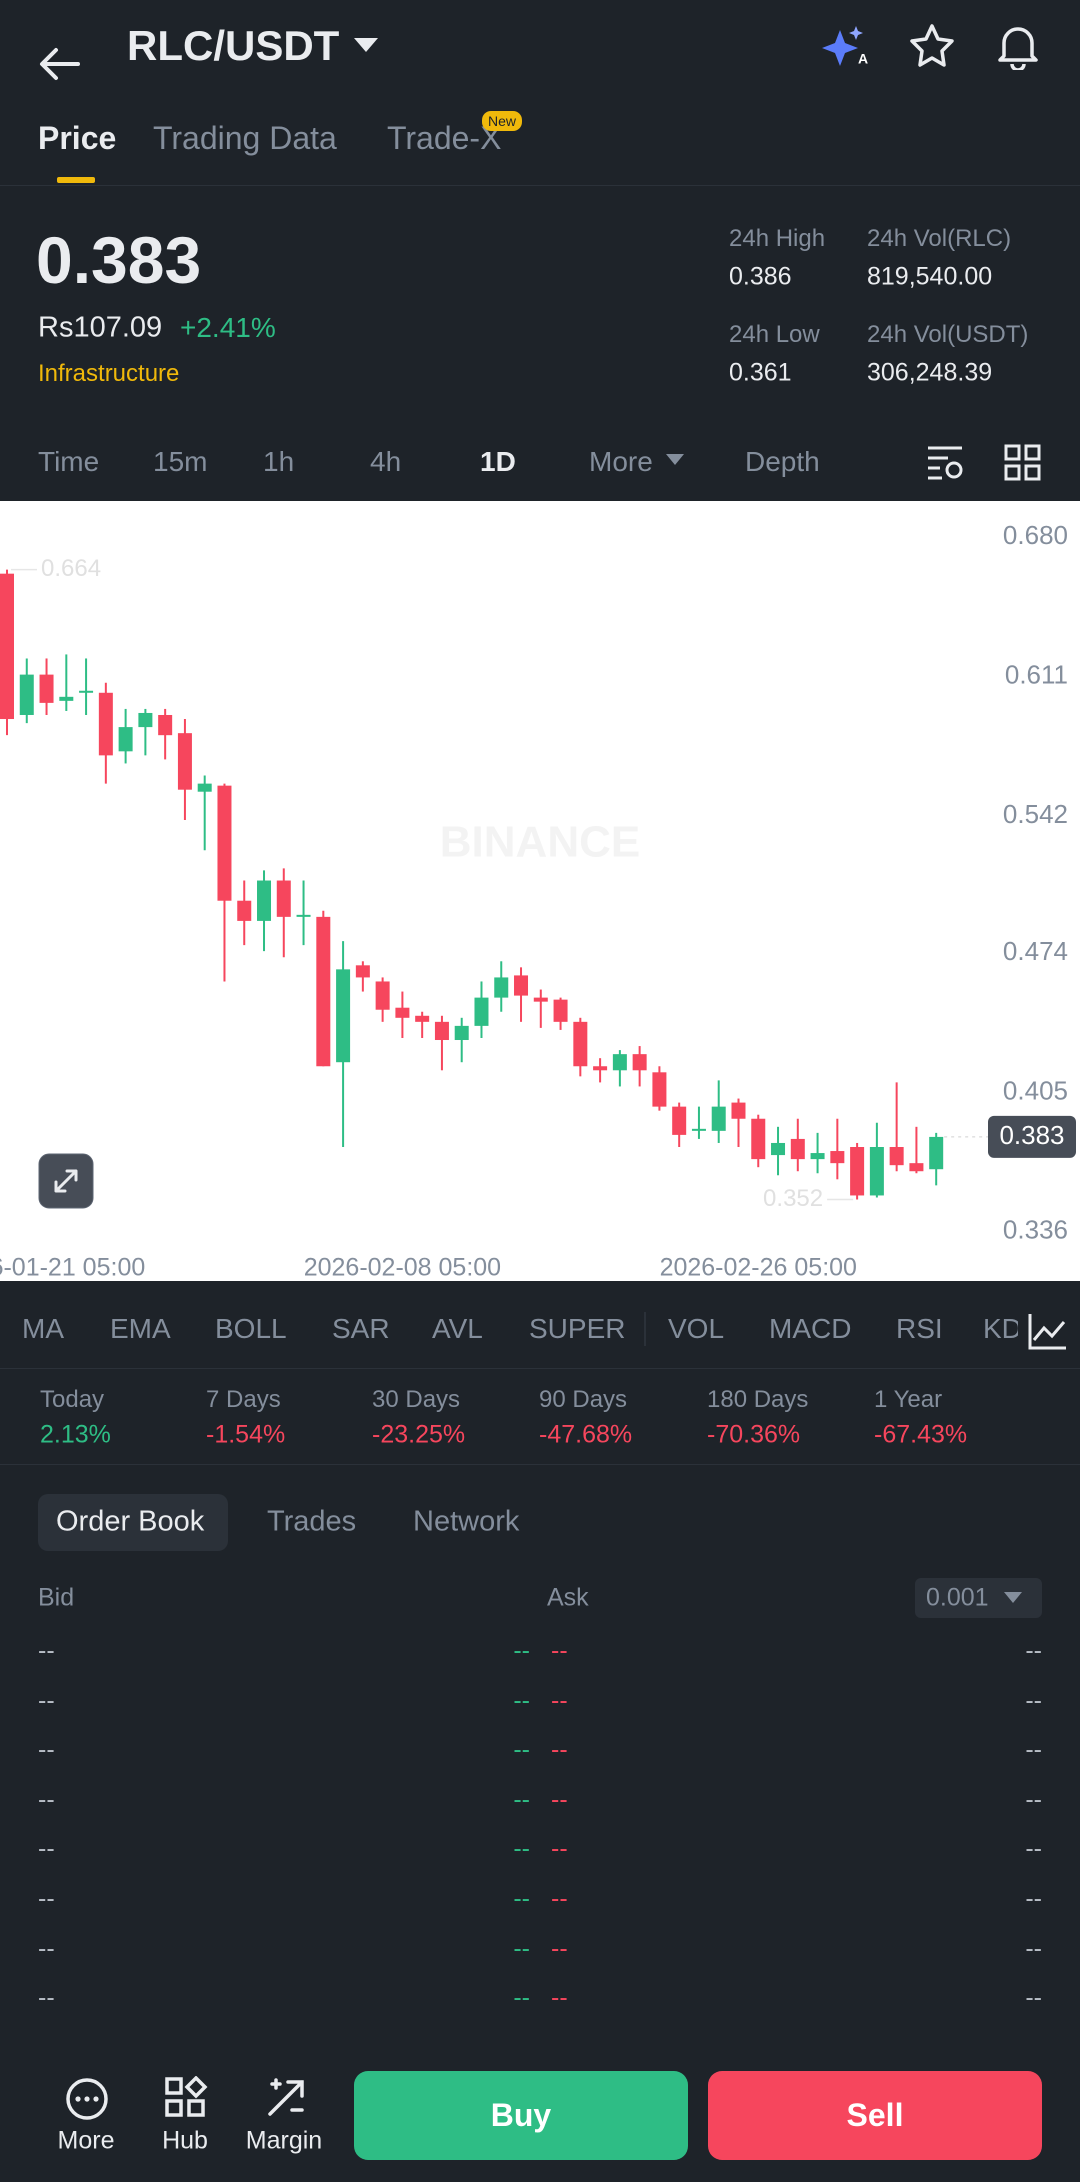  What do you see at coordinates (284, 2140) in the screenshot?
I see `footer-link: Margin` at bounding box center [284, 2140].